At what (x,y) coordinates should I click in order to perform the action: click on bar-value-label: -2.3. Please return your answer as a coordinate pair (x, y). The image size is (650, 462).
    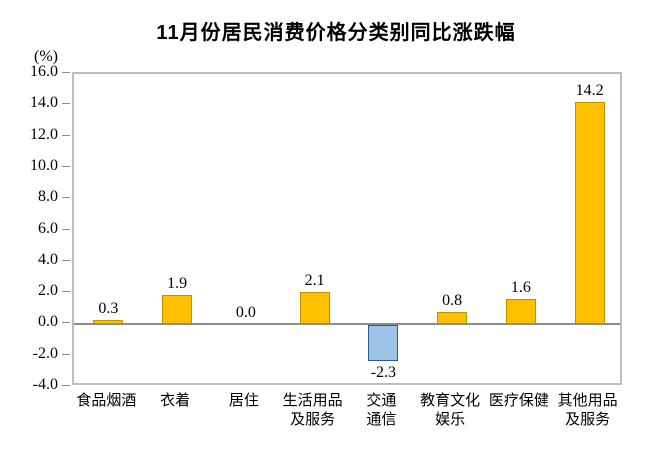
    Looking at the image, I should click on (383, 373).